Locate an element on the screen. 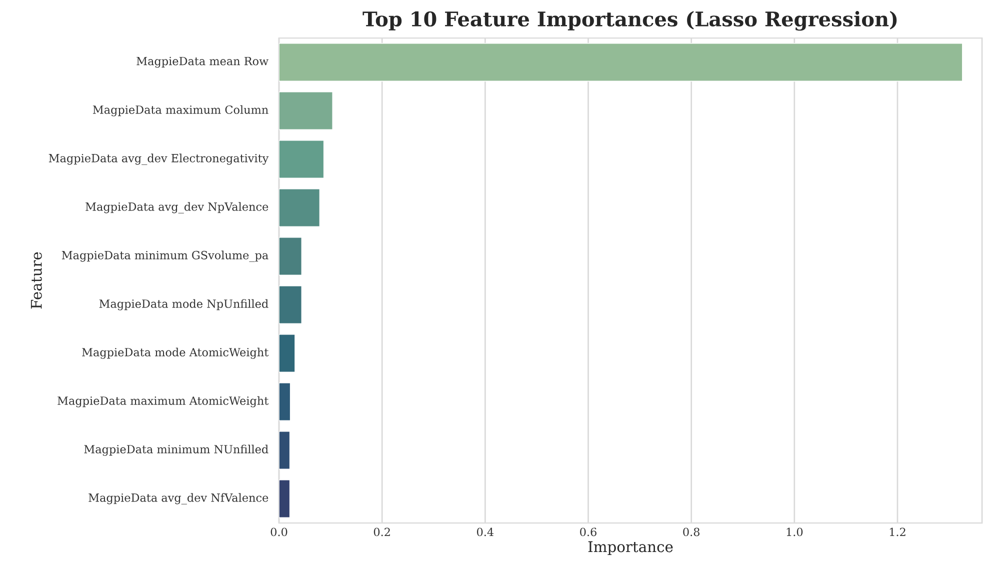  x-tick-label: 0.4 is located at coordinates (485, 532).